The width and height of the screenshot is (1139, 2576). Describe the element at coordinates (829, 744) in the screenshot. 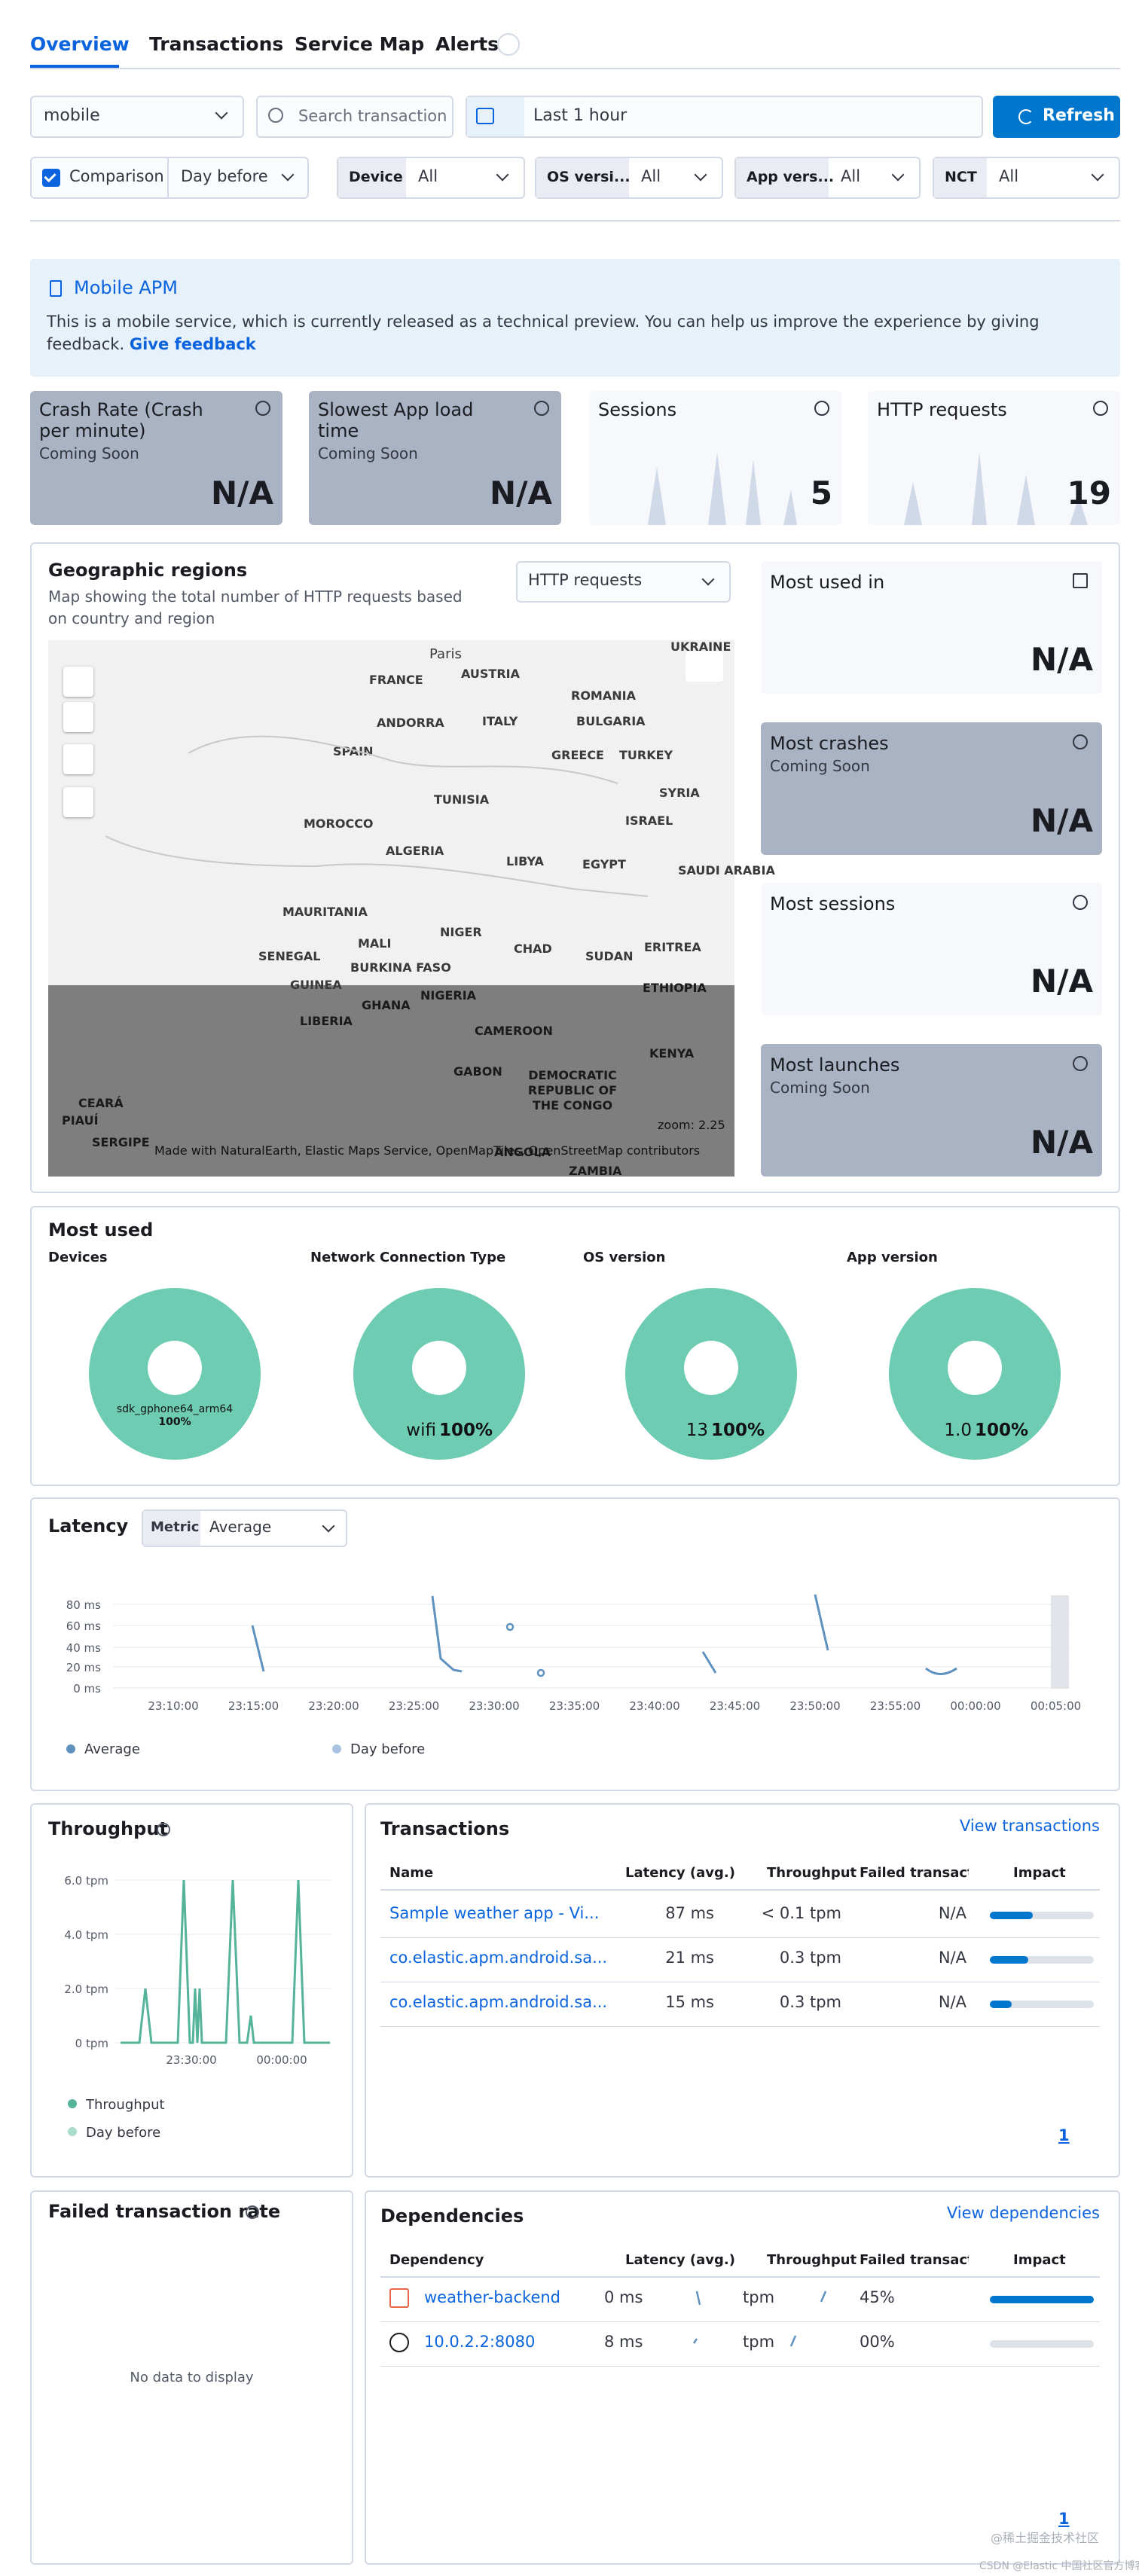

I see `stat-title: Most crashes` at that location.